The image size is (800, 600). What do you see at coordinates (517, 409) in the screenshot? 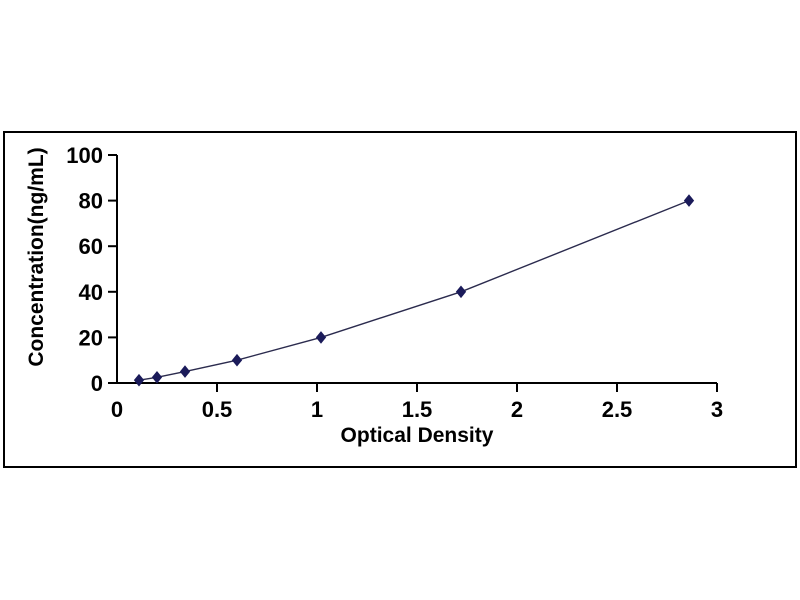
I see `x-tick-label: 2` at bounding box center [517, 409].